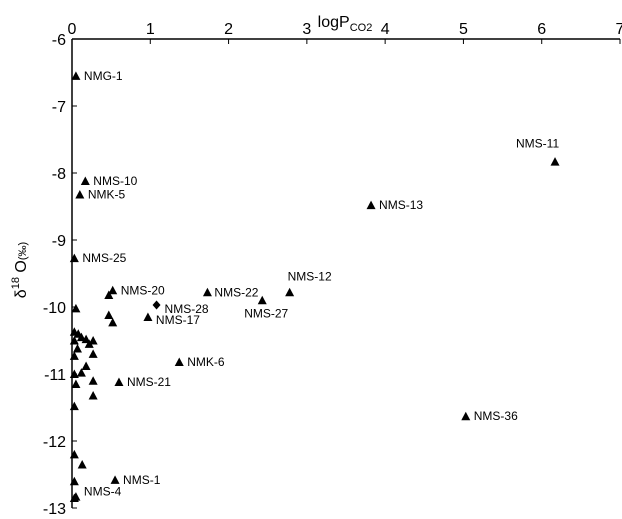 The image size is (622, 519). What do you see at coordinates (334, 22) in the screenshot?
I see `x-axis-title-main: logP` at bounding box center [334, 22].